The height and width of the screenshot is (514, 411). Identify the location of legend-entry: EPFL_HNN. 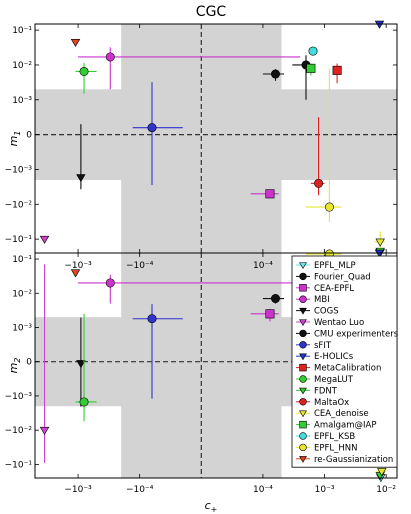
(326, 448).